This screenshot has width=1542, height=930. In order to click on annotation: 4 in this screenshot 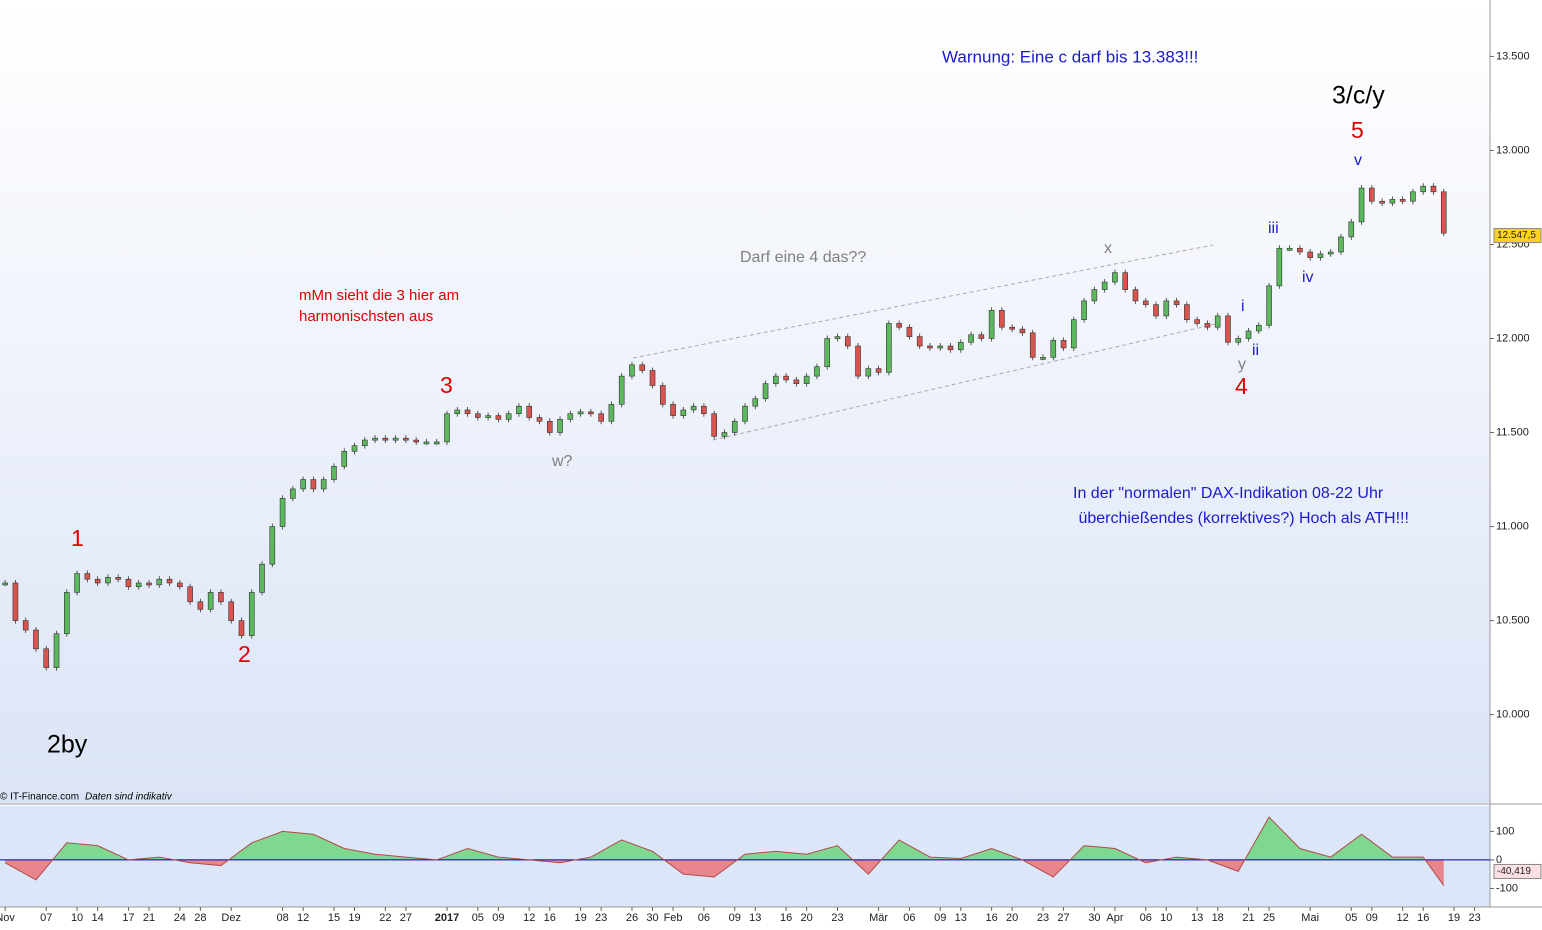, I will do `click(1241, 386)`.